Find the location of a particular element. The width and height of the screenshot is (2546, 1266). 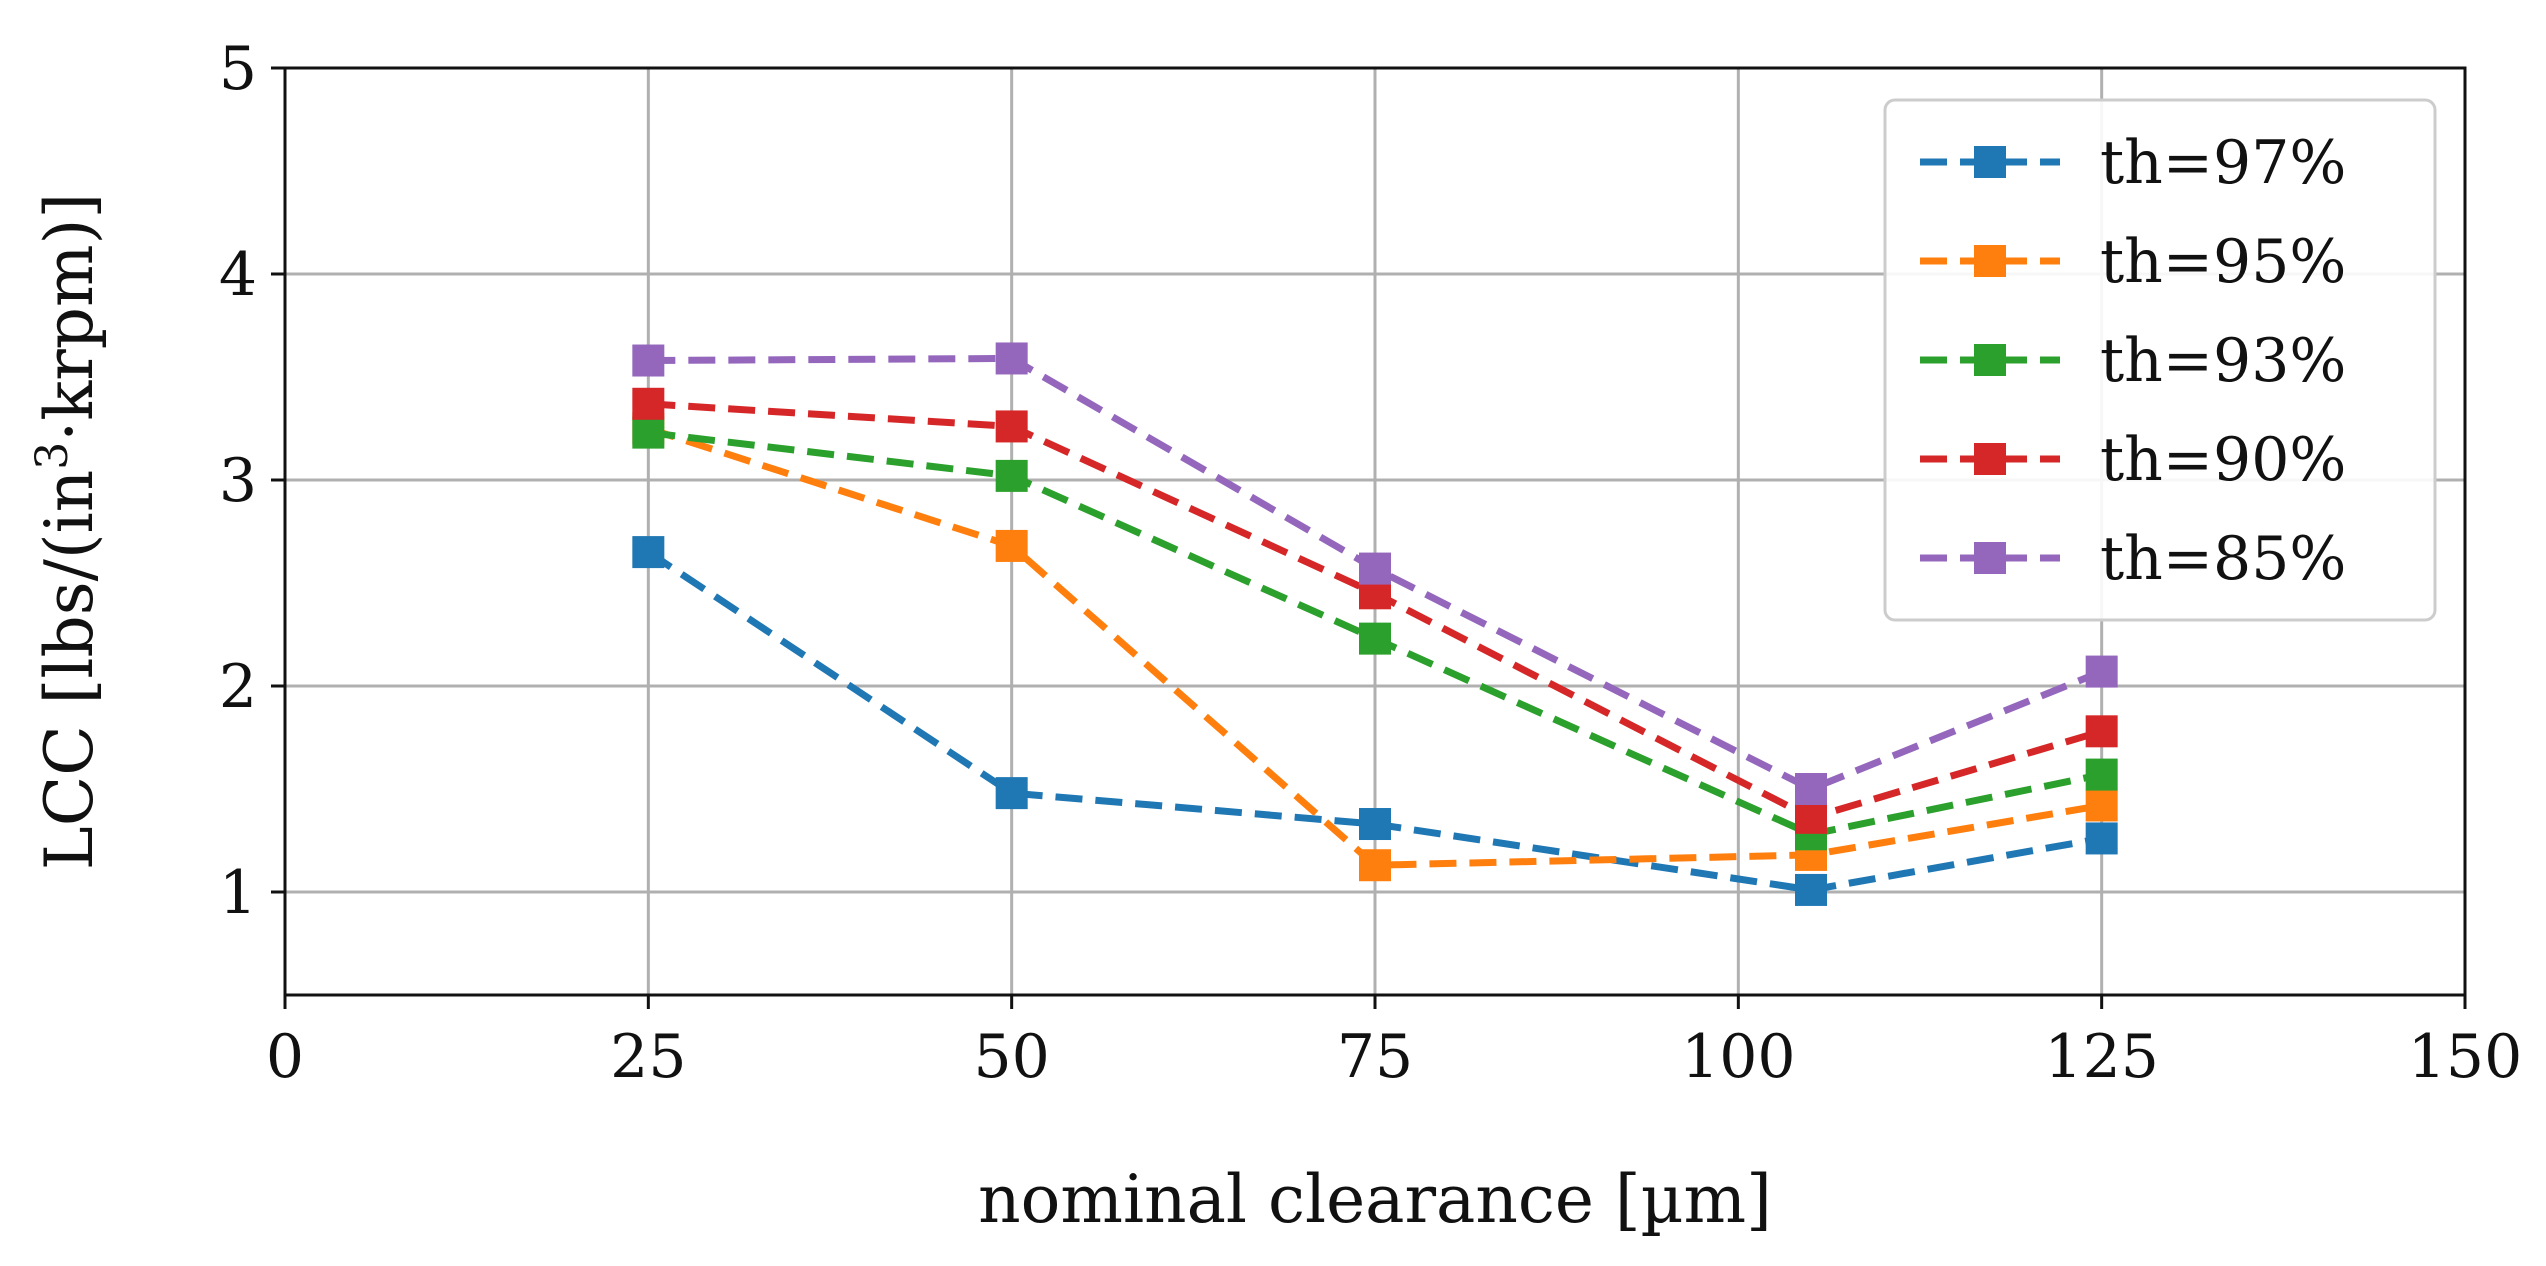

legend-label: th=85% is located at coordinates (2223, 559).